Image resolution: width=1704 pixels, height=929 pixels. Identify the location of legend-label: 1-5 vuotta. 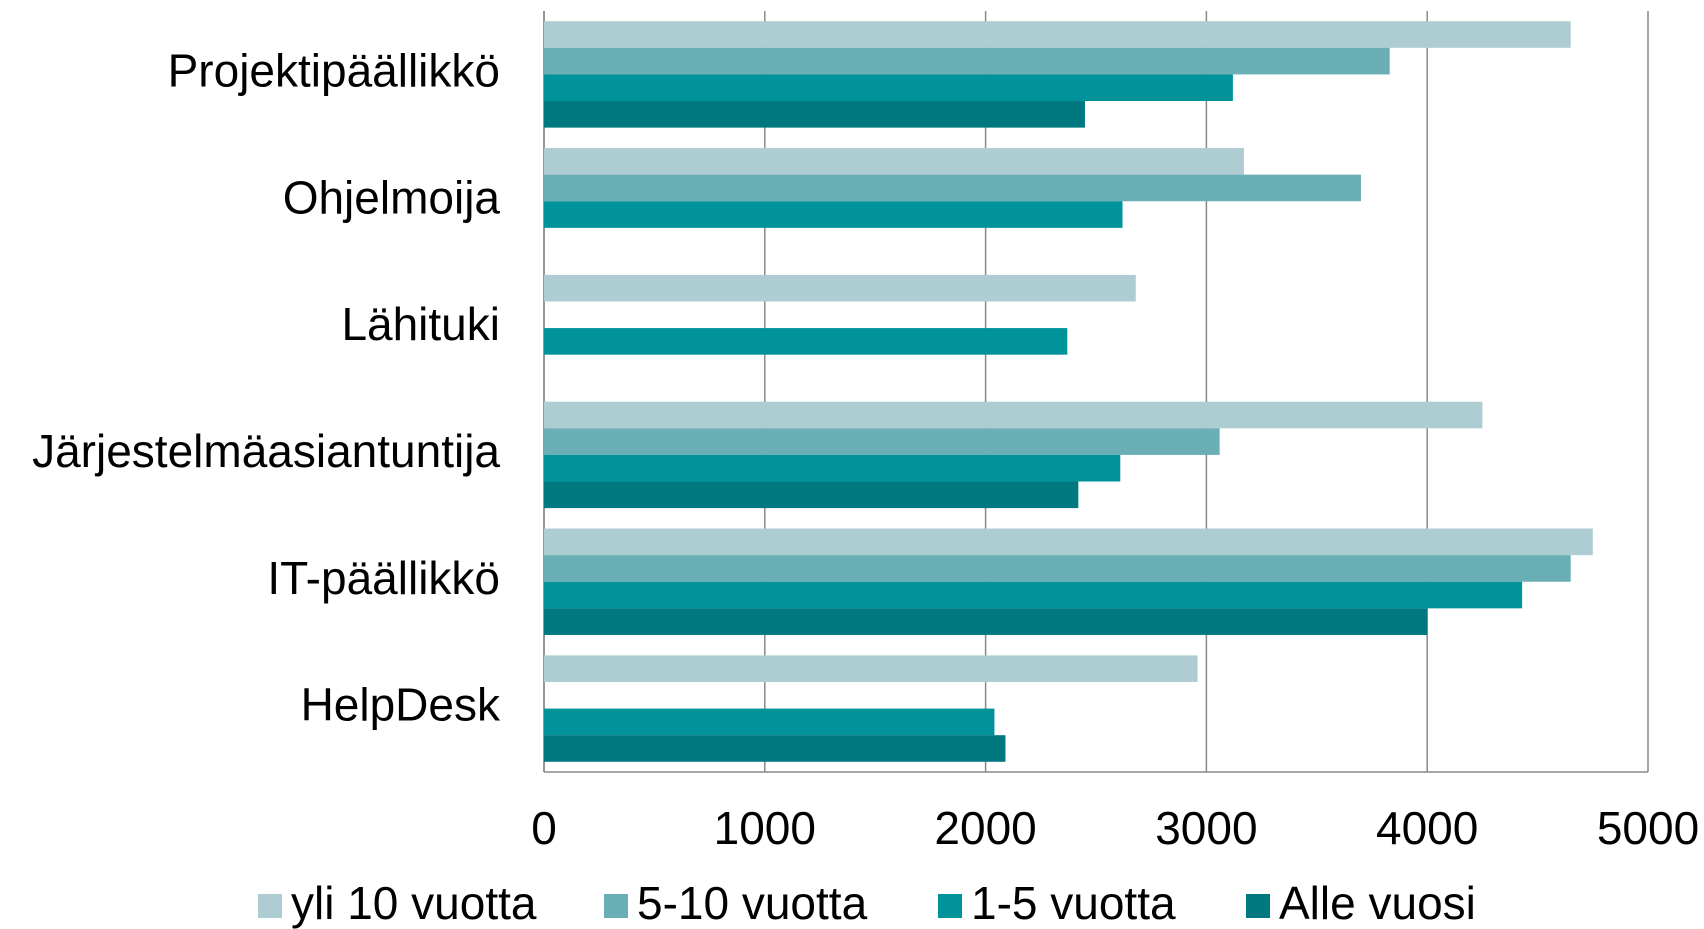
(1073, 903).